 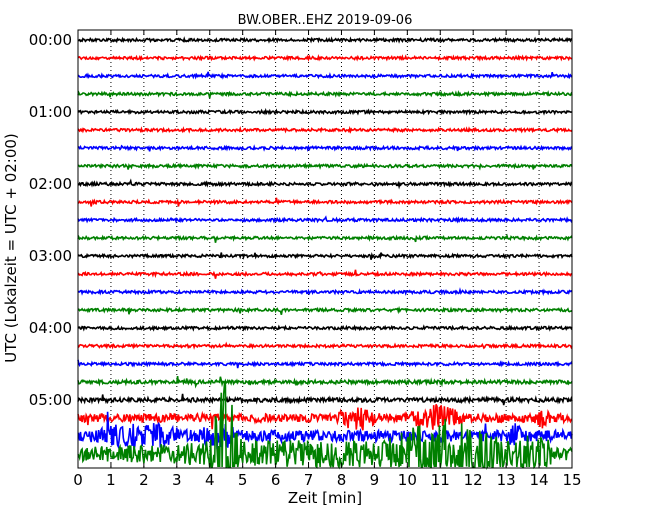 What do you see at coordinates (50, 256) in the screenshot?
I see `y-tick-label: 03:00` at bounding box center [50, 256].